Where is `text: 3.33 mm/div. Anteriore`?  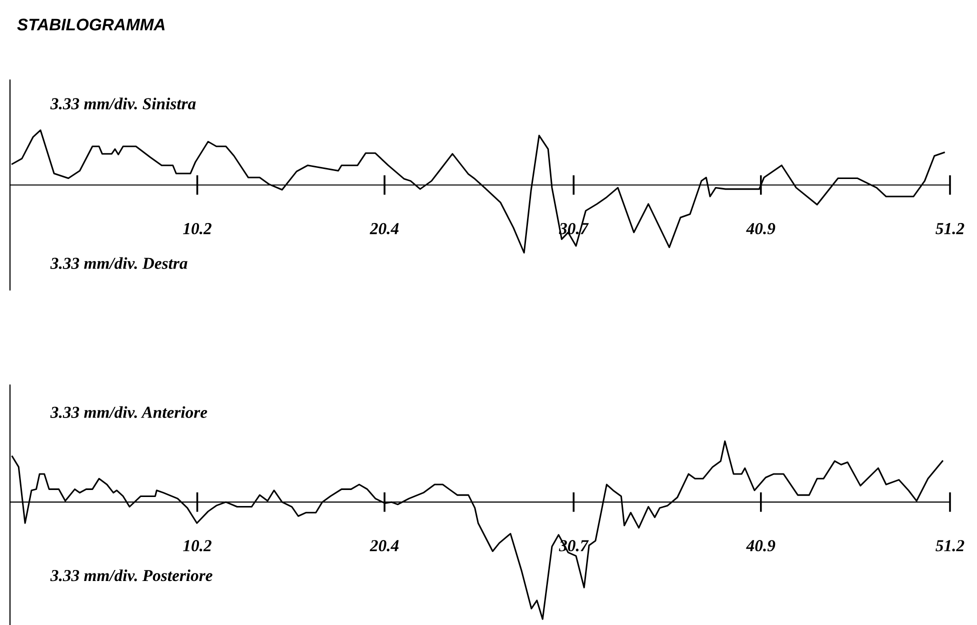
text: 3.33 mm/div. Anteriore is located at coordinates (129, 412).